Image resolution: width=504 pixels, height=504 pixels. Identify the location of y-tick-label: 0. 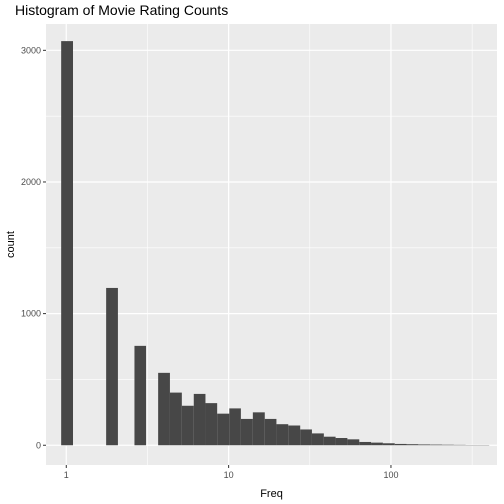
(38, 445).